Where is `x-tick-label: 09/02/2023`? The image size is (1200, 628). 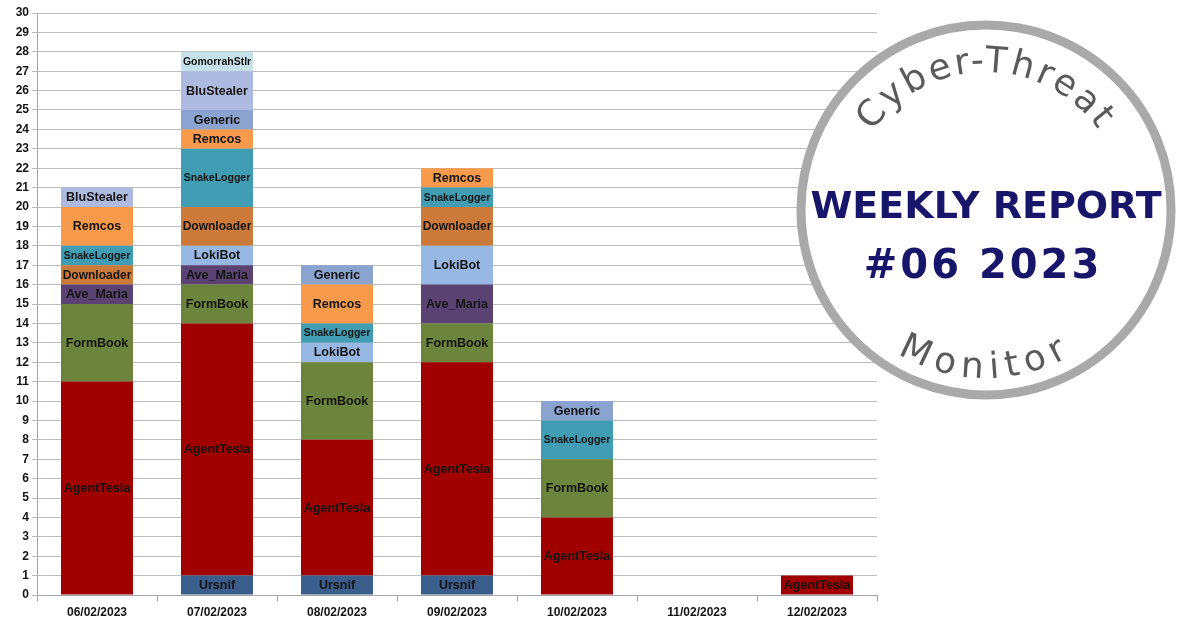
x-tick-label: 09/02/2023 is located at coordinates (457, 611).